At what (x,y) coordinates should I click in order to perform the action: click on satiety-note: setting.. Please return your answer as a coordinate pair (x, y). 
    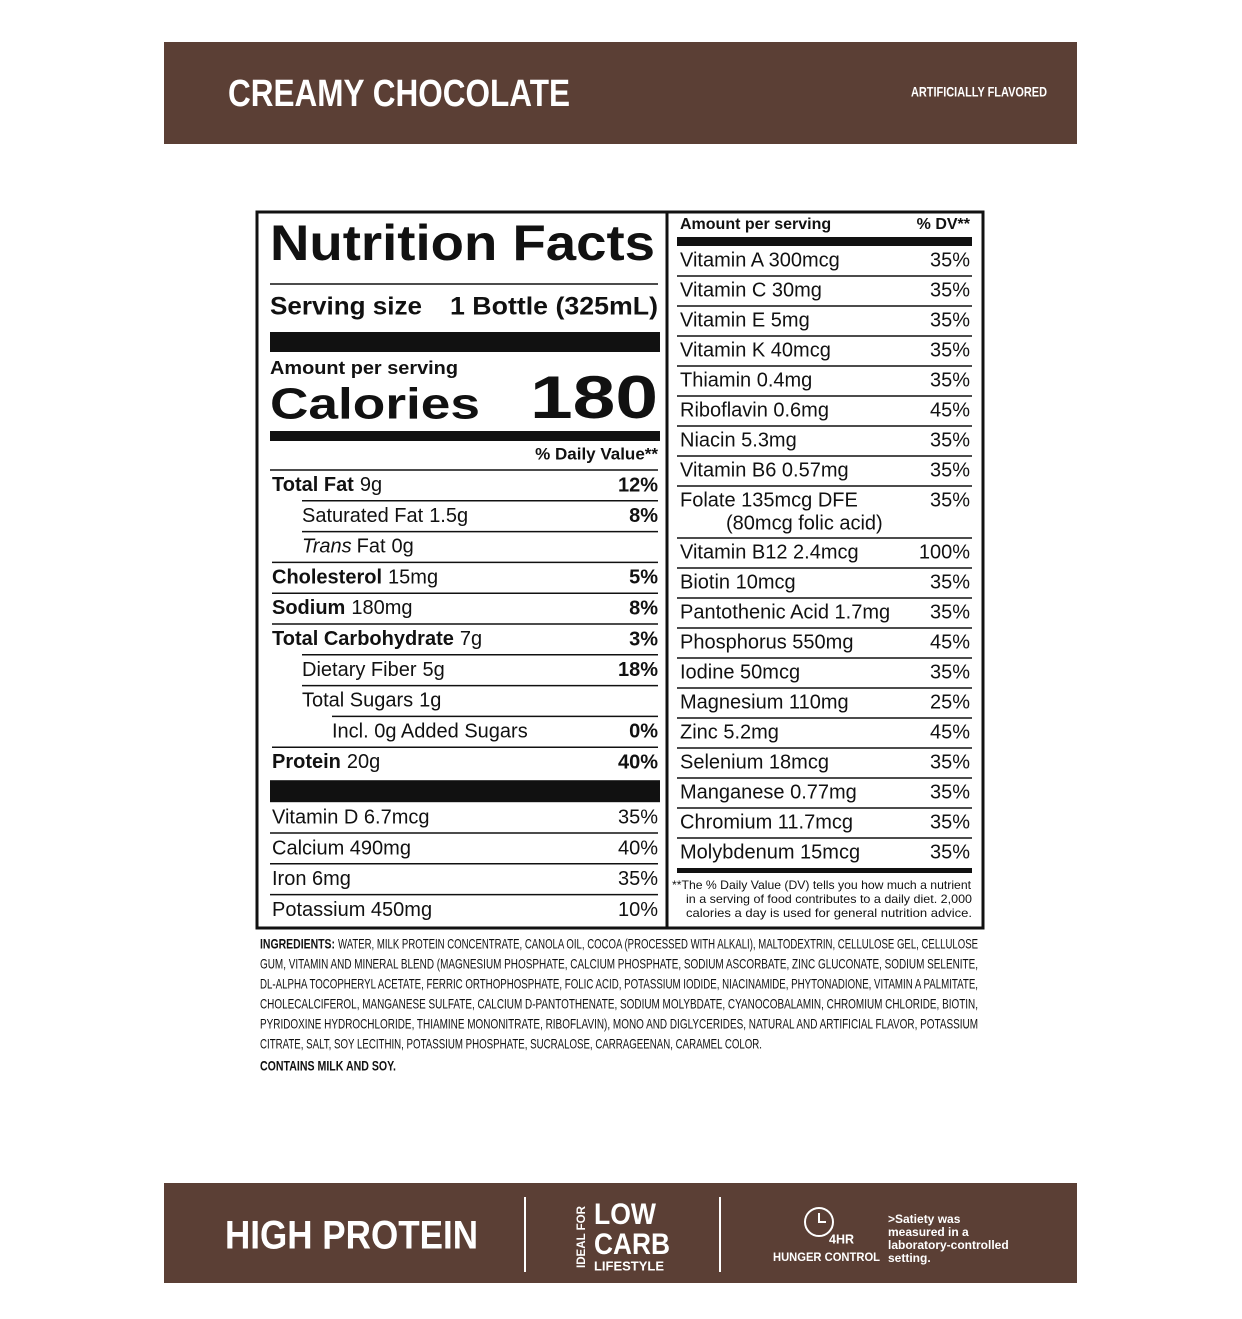
    Looking at the image, I should click on (909, 1258).